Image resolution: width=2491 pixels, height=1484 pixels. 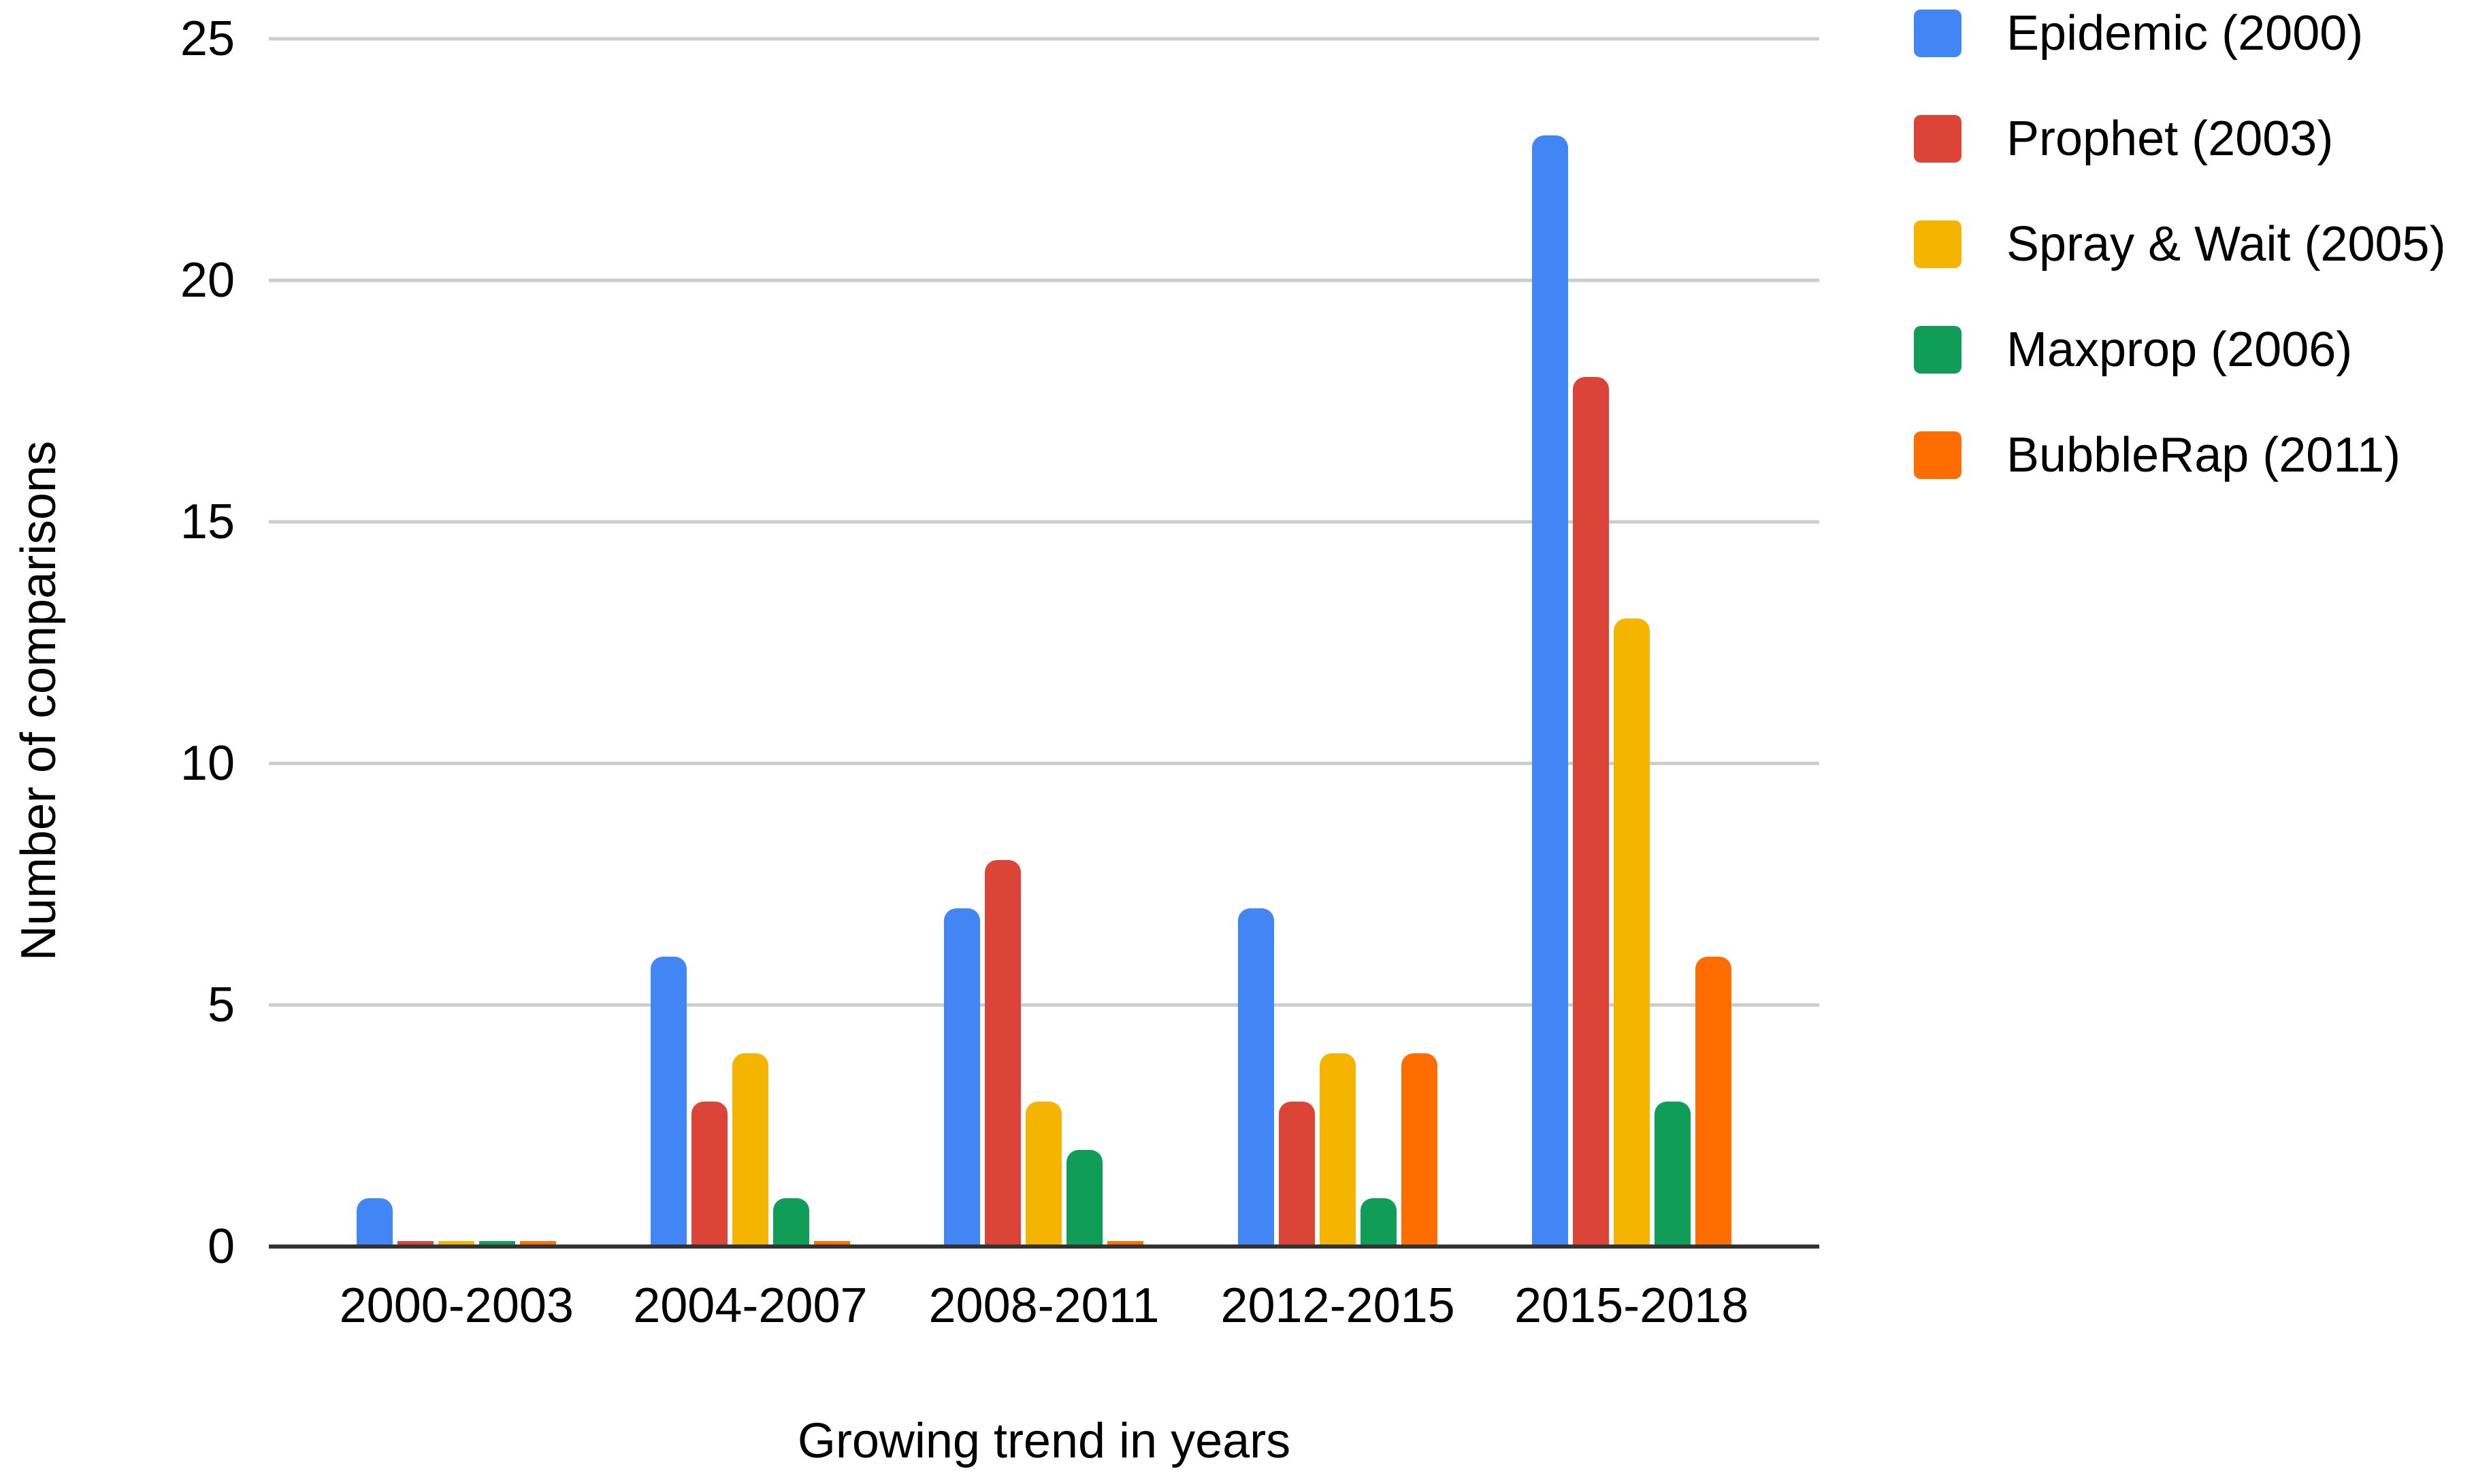 I want to click on legend-label: Spray & Wait (2005), so click(x=2226, y=244).